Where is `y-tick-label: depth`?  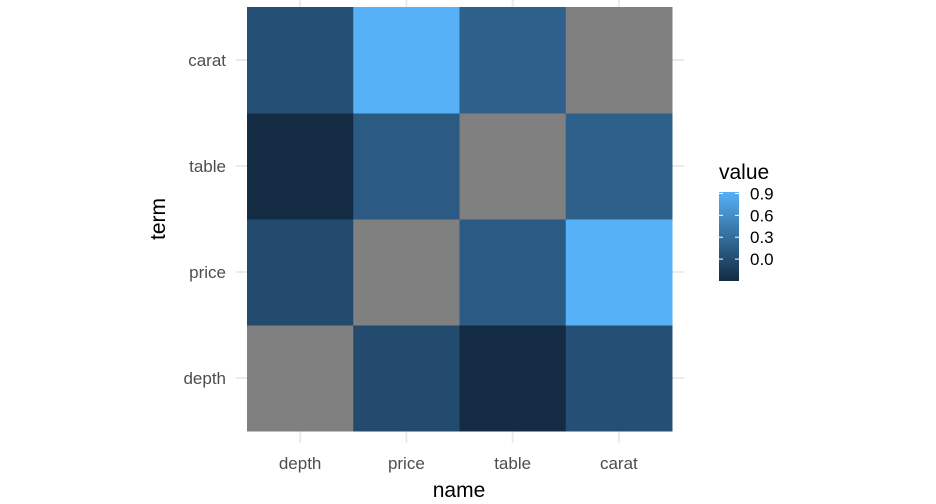
y-tick-label: depth is located at coordinates (204, 378).